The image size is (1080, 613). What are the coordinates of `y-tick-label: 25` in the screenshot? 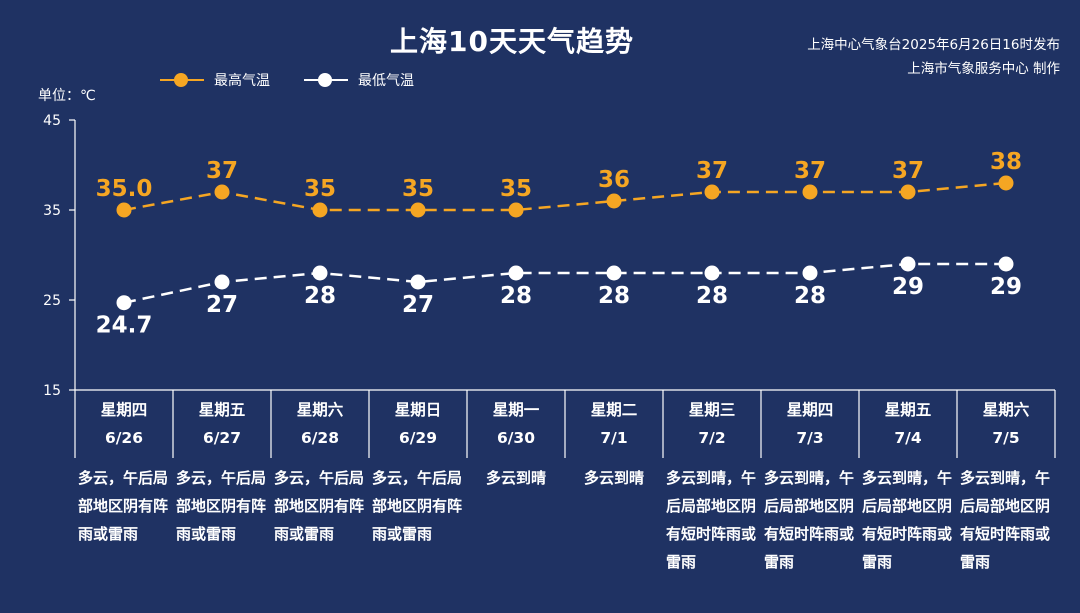 It's located at (52, 301).